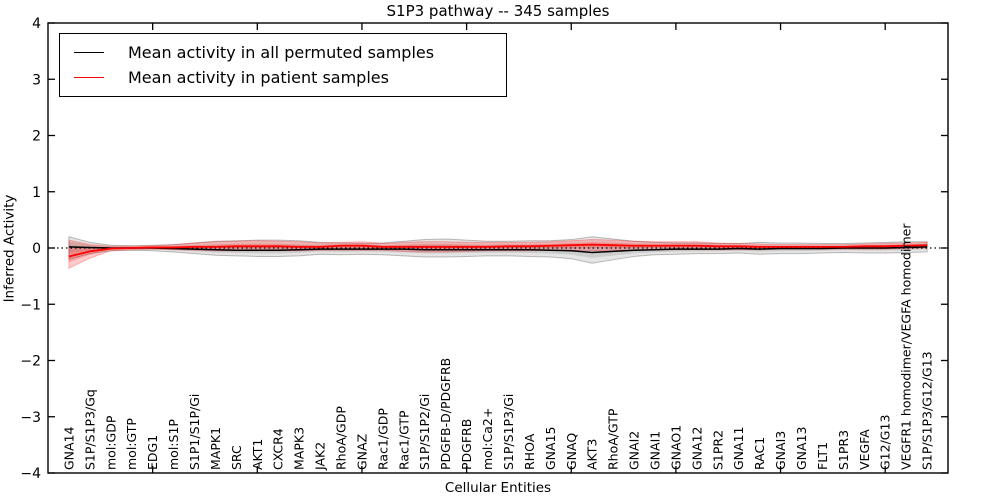  What do you see at coordinates (529, 451) in the screenshot?
I see `svg-text: RHOA` at bounding box center [529, 451].